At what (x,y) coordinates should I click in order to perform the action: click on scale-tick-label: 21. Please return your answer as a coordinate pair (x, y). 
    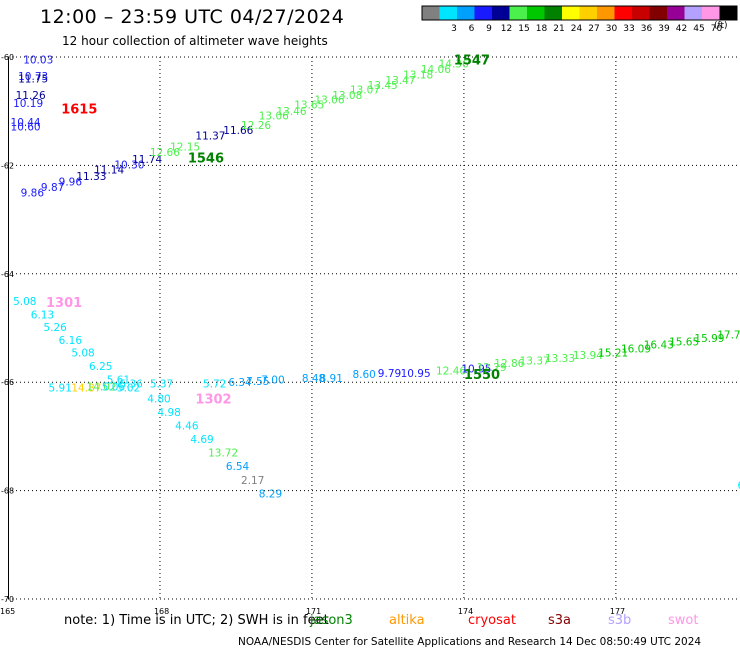
    Looking at the image, I should click on (558, 29).